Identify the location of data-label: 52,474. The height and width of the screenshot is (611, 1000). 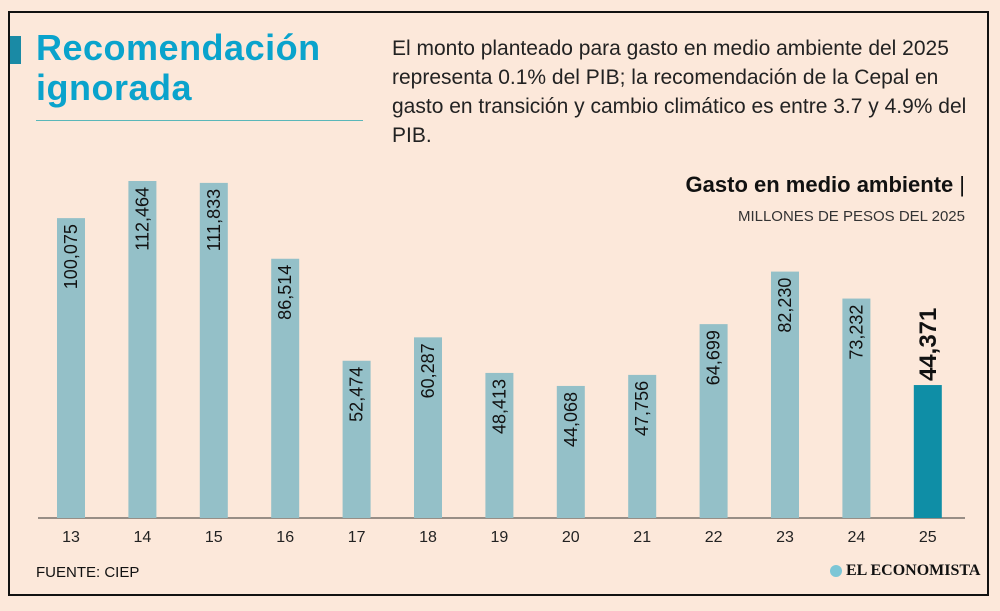
(357, 394).